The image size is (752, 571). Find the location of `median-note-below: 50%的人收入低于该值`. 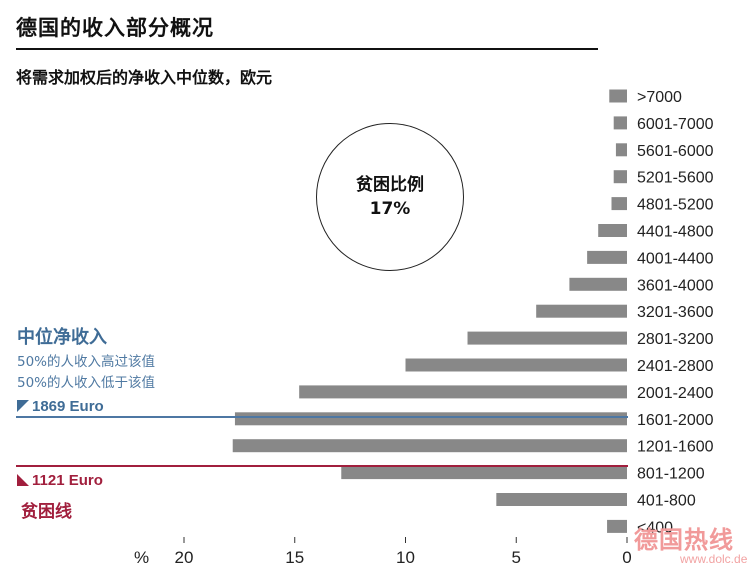

median-note-below: 50%的人收入低于该值 is located at coordinates (86, 383).